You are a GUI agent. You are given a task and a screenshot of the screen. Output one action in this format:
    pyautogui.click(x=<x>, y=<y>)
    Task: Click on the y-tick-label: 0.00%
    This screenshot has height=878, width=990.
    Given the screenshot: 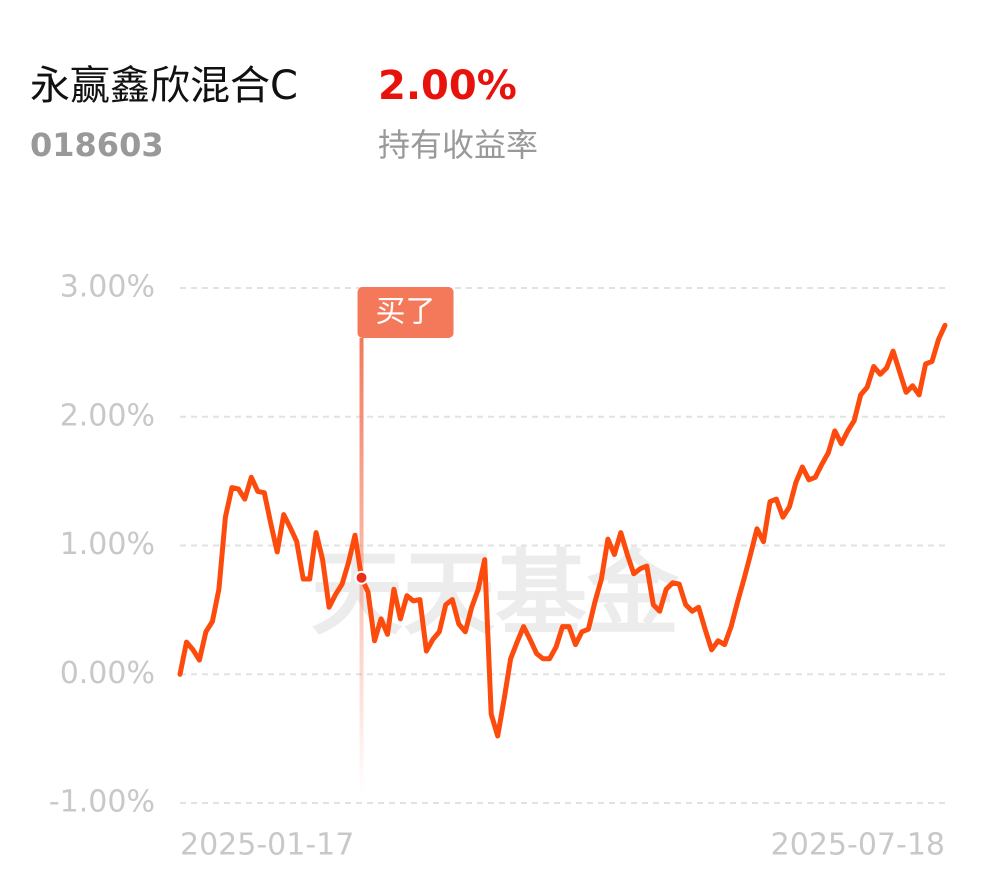 What is the action you would take?
    pyautogui.click(x=107, y=673)
    